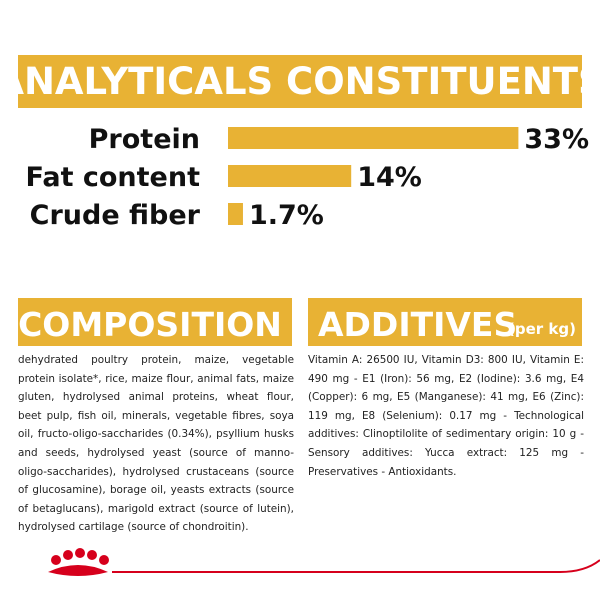 The width and height of the screenshot is (600, 600). I want to click on category-label: Crude fiber, so click(115, 215).